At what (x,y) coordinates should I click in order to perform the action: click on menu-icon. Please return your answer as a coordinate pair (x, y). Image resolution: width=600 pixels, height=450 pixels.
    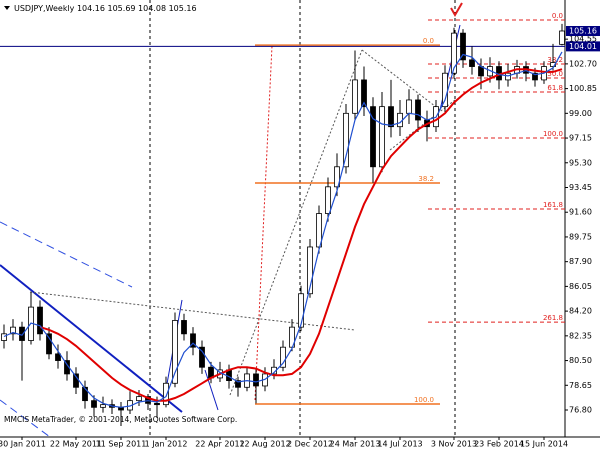
    Looking at the image, I should click on (7, 8).